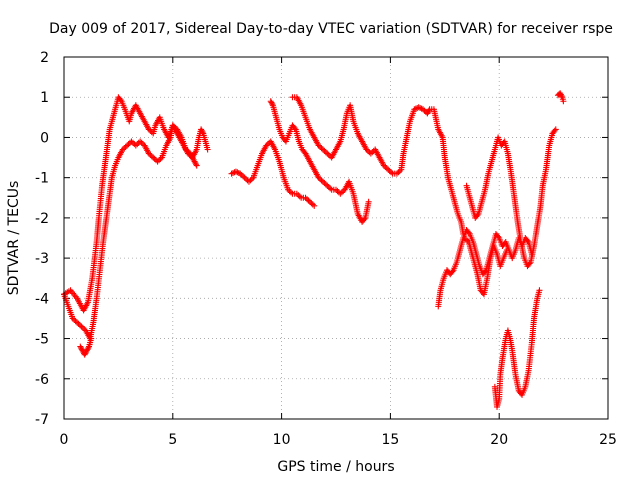 The image size is (640, 480). I want to click on y-tick-label: -3, so click(42, 259).